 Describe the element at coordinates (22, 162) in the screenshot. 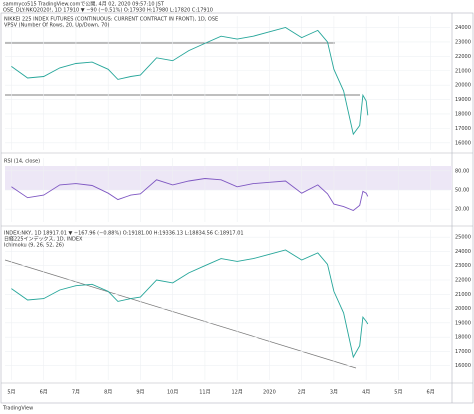

I see `pane-title: RSI (14, close)` at that location.